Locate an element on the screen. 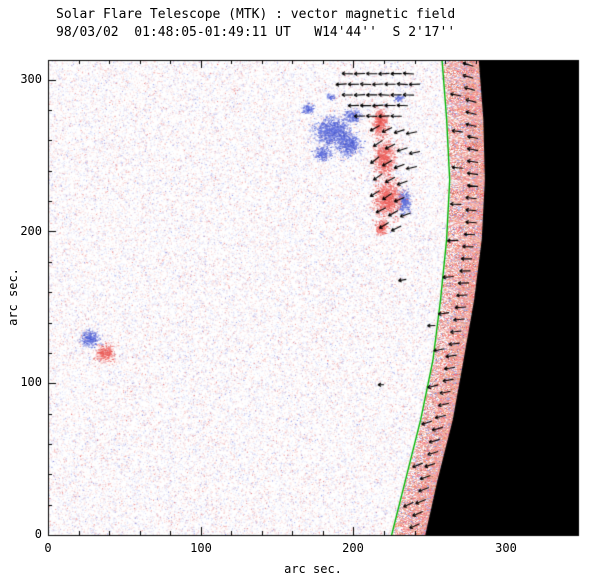 The width and height of the screenshot is (612, 585). x-tick-label-300: 300 is located at coordinates (506, 548).